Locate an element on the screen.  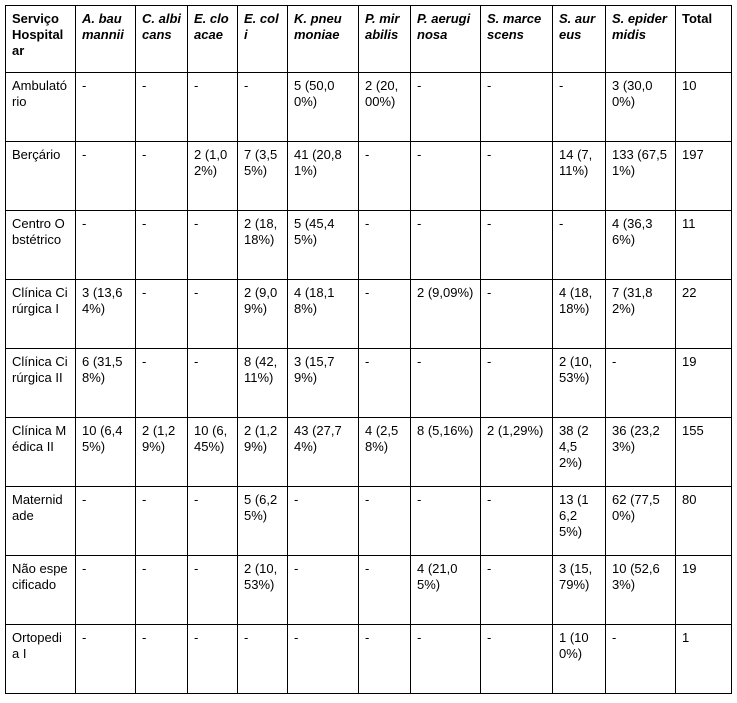
table-cell: 14 (7,11%) is located at coordinates (579, 176).